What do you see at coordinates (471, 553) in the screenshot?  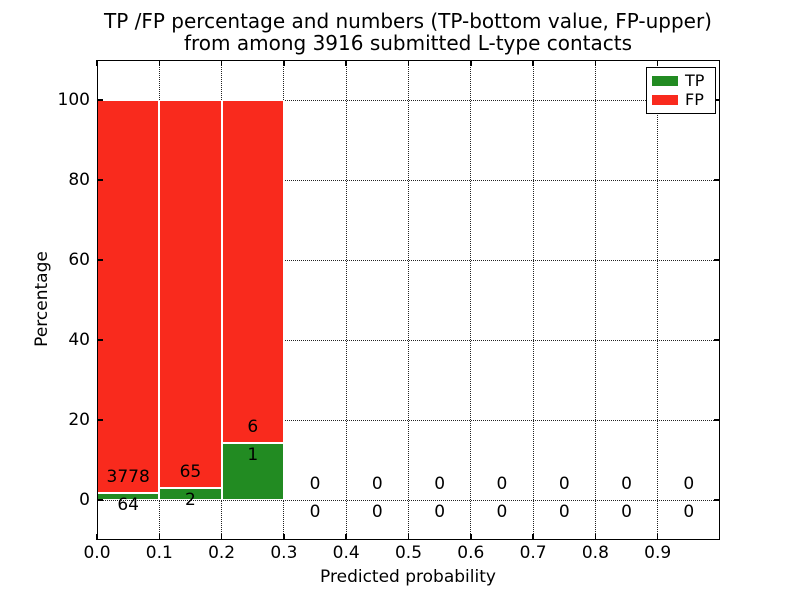 I see `x-tick-label: 0.6` at bounding box center [471, 553].